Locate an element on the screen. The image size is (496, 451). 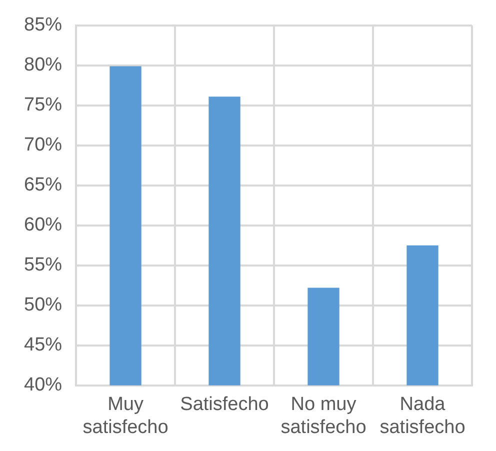
y-tick-label: 80% is located at coordinates (43, 65).